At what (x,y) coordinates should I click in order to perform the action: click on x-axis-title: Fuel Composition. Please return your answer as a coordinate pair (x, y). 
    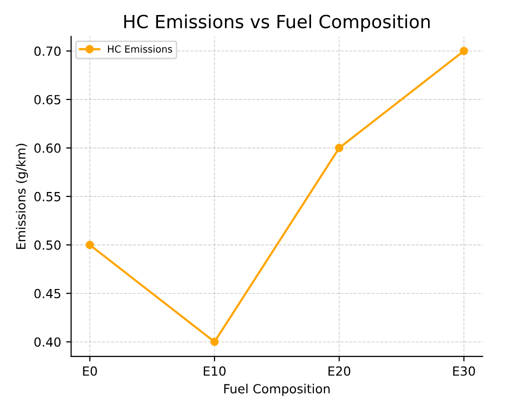
    Looking at the image, I should click on (277, 390).